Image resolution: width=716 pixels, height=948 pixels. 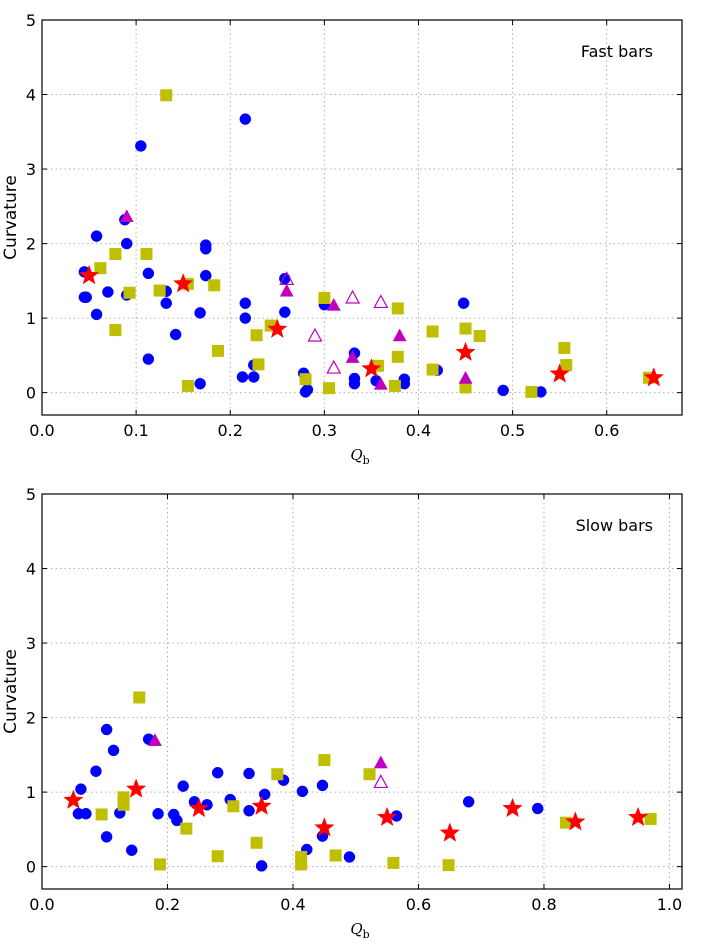 What do you see at coordinates (418, 430) in the screenshot?
I see `fast-bars-x-tick-label: 0.4` at bounding box center [418, 430].